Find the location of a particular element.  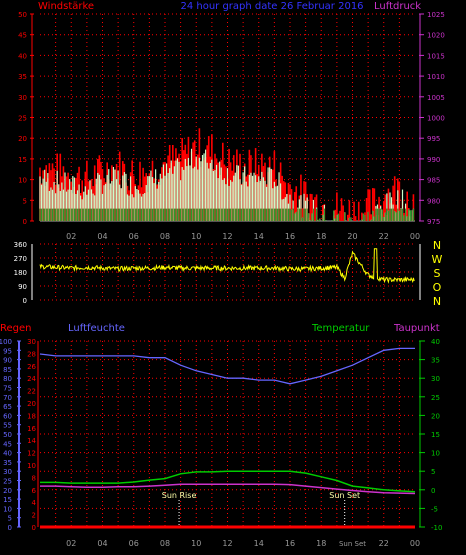

hour-label-bottom: Sun Set is located at coordinates (352, 544).